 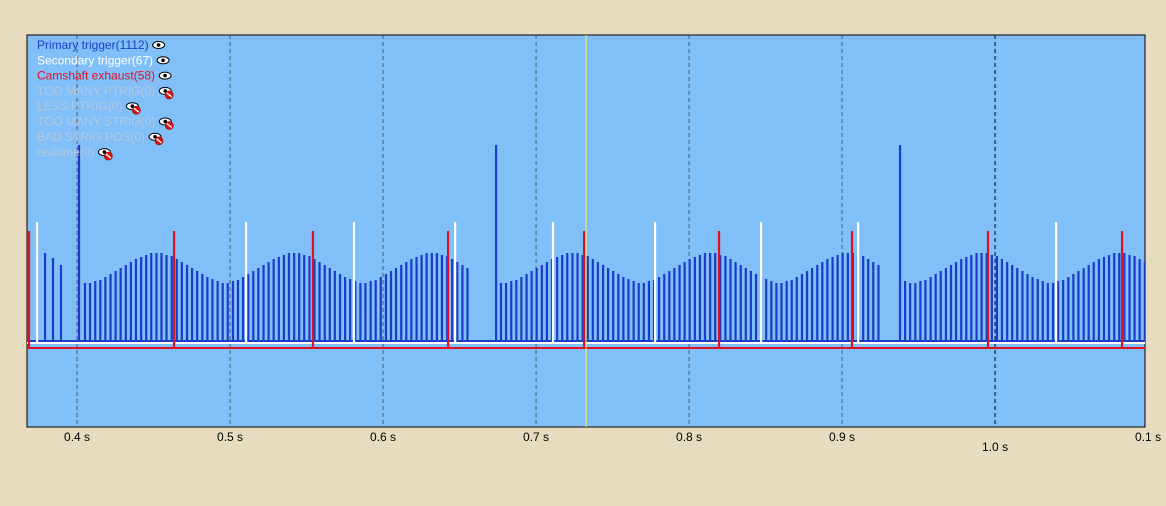 I want to click on legend-entry: Secondary trigger(67), so click(x=95, y=60).